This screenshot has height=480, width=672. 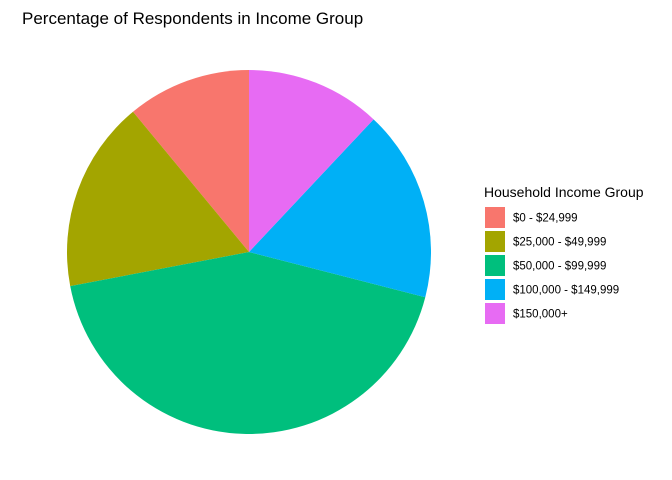 What do you see at coordinates (559, 267) in the screenshot?
I see `legend-label-3: $50,000 - $99,999` at bounding box center [559, 267].